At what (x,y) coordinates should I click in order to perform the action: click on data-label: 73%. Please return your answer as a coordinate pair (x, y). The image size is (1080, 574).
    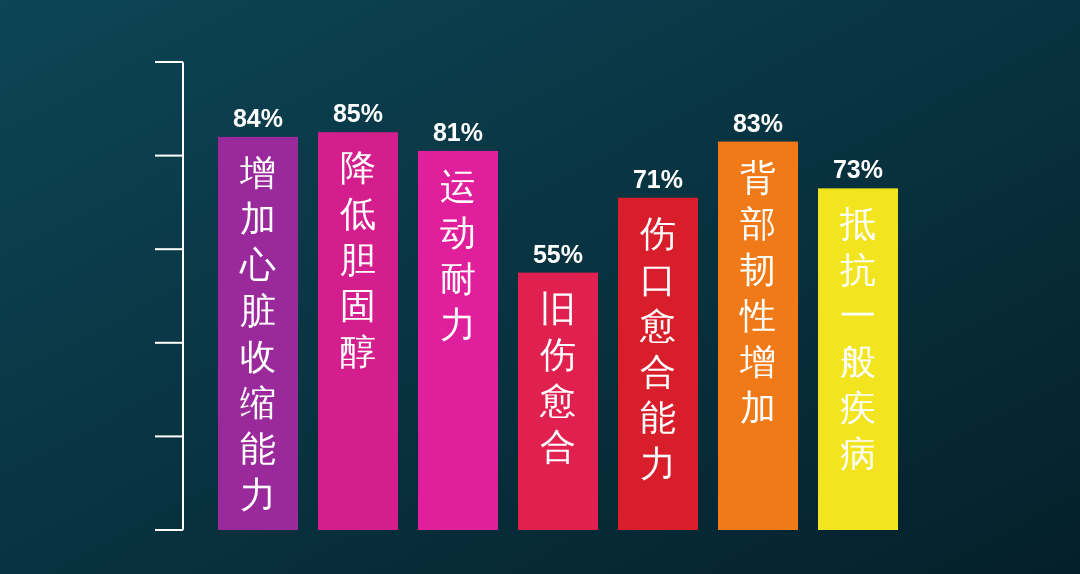
    Looking at the image, I should click on (858, 169).